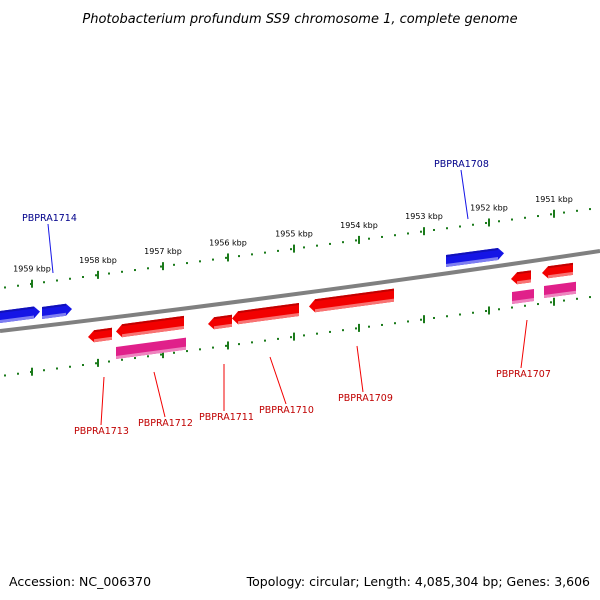 The height and width of the screenshot is (600, 600). What do you see at coordinates (300, 291) in the screenshot?
I see `backbone-line` at bounding box center [300, 291].